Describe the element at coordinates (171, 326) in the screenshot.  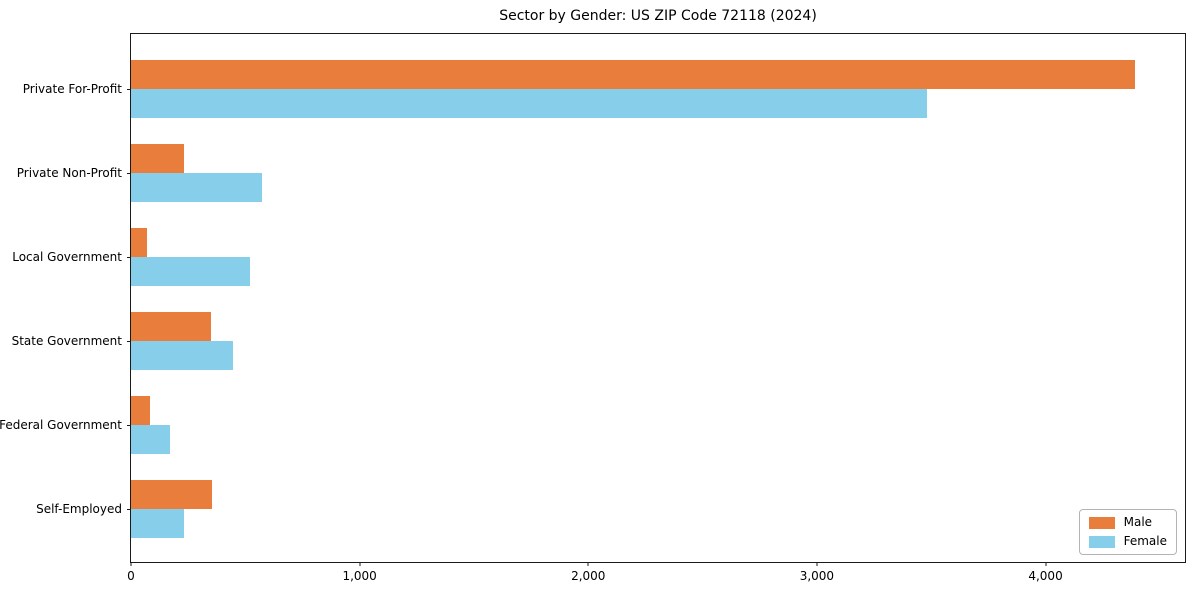
I see `bar-male-state-government` at that location.